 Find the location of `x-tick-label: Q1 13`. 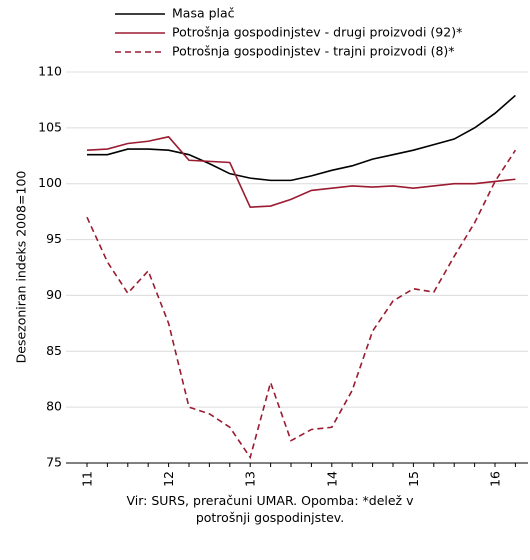

x-tick-label: Q1 13 is located at coordinates (250, 480).